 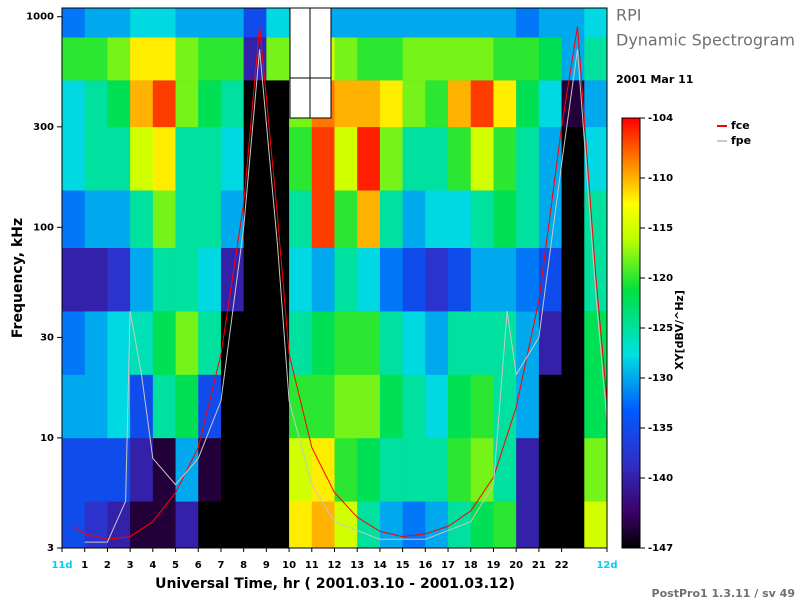 What do you see at coordinates (631, 333) in the screenshot?
I see `colorbar` at bounding box center [631, 333].